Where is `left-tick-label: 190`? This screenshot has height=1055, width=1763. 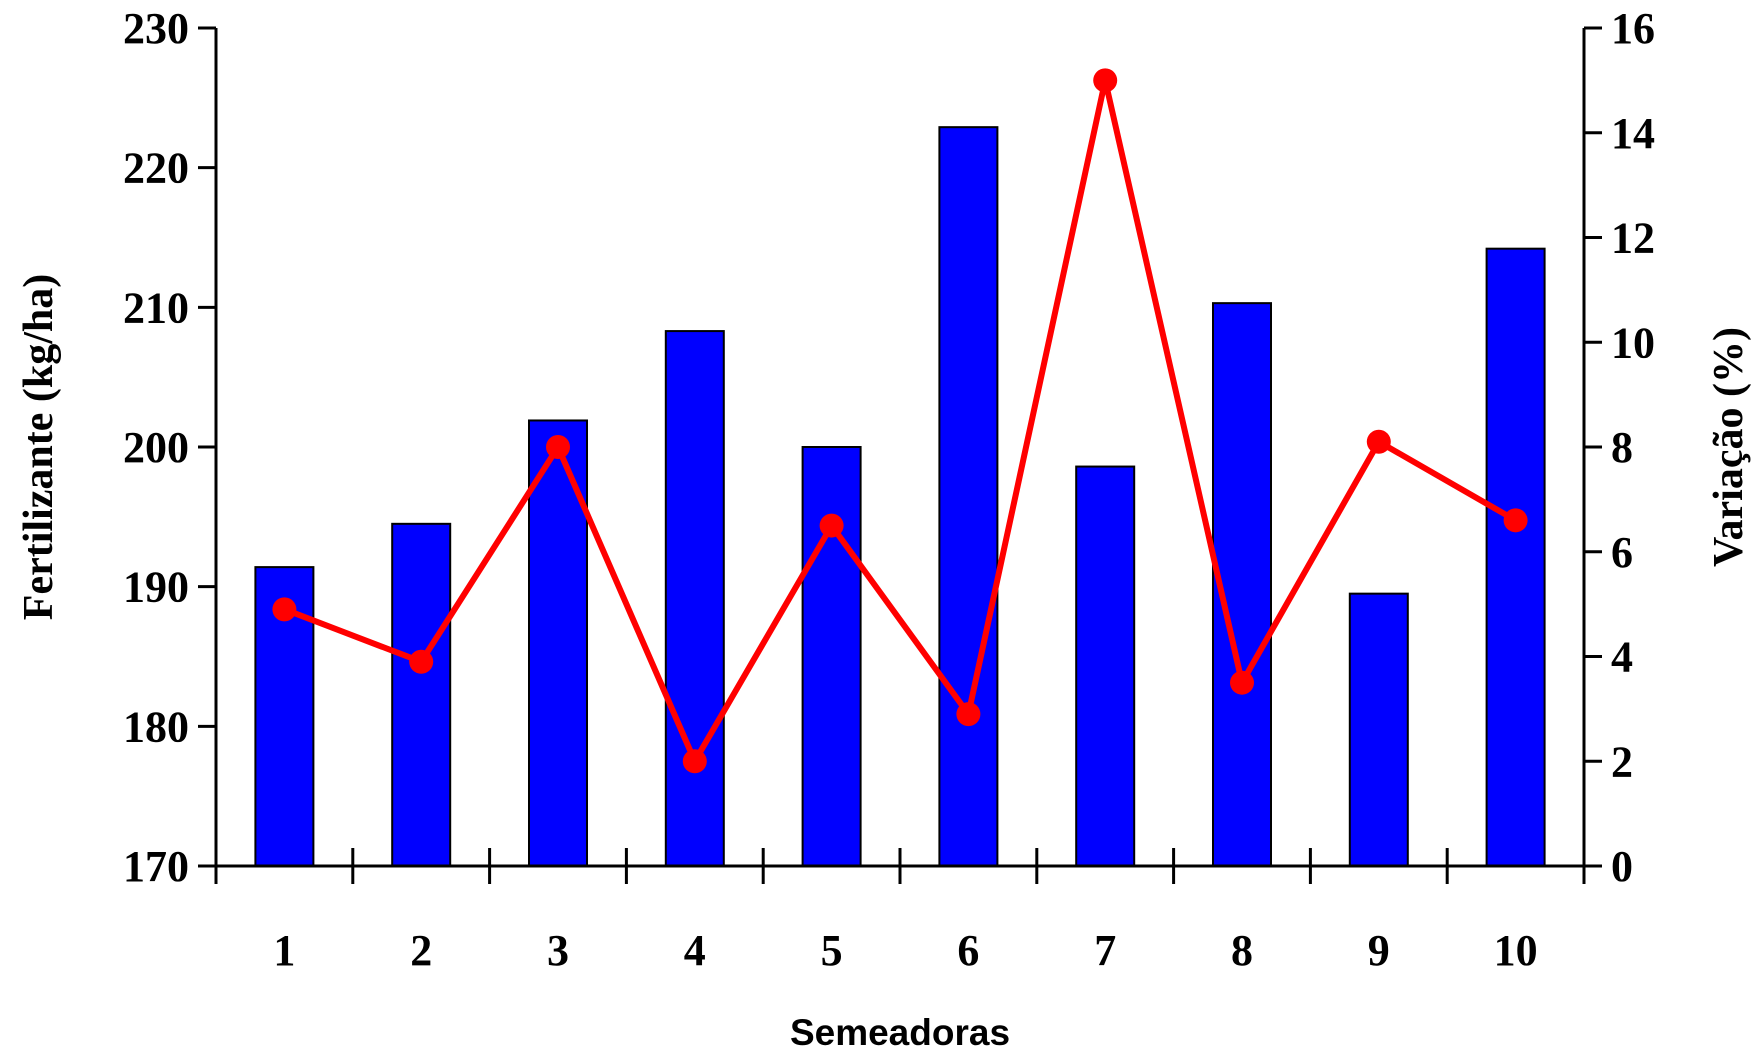 left-tick-label: 190 is located at coordinates (156, 587).